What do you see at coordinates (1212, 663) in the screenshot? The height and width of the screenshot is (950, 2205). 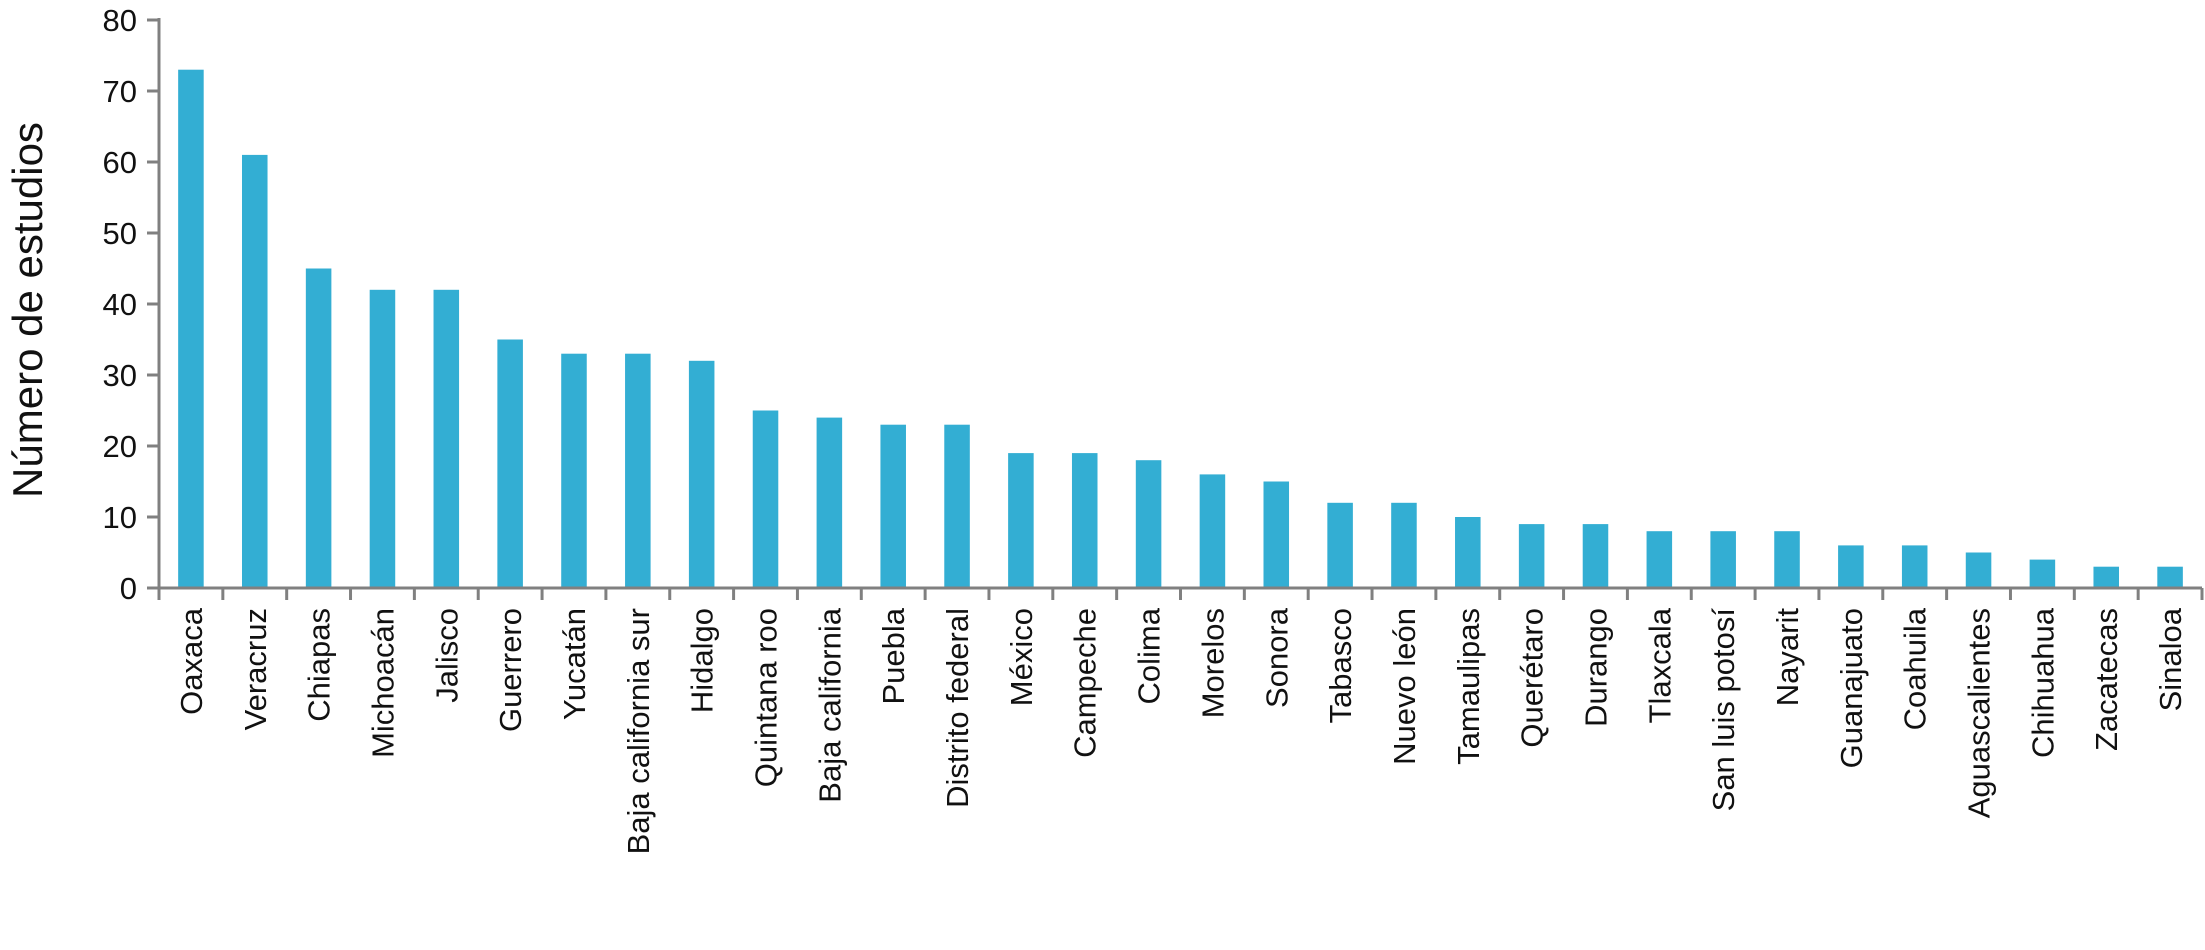 I see `x-tick-label: Morelos` at bounding box center [1212, 663].